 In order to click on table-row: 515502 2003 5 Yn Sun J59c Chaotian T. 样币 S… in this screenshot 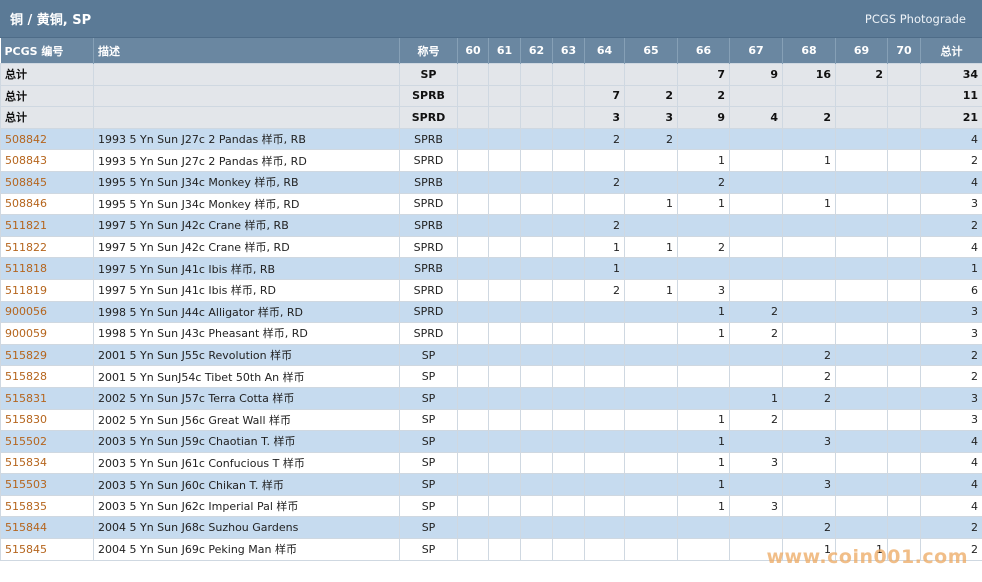, I will do `click(491, 441)`.